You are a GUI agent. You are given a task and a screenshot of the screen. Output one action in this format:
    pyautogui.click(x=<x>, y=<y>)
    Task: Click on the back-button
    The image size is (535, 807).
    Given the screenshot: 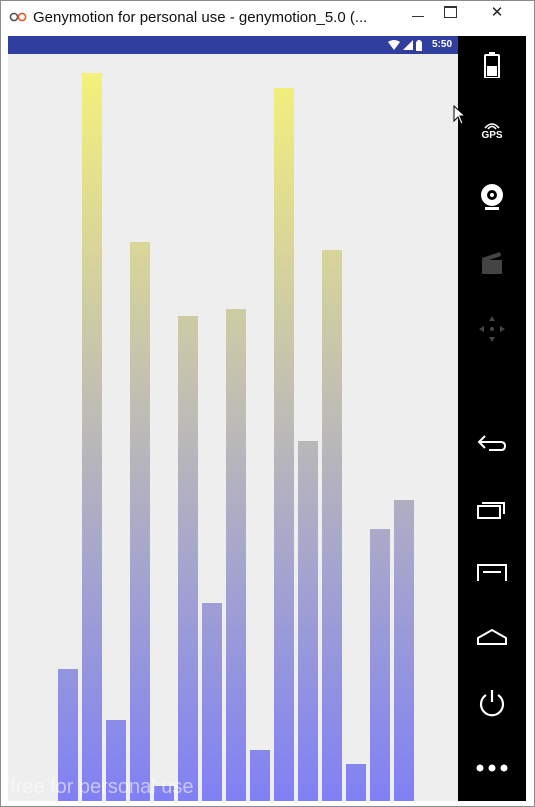 What is the action you would take?
    pyautogui.click(x=492, y=443)
    